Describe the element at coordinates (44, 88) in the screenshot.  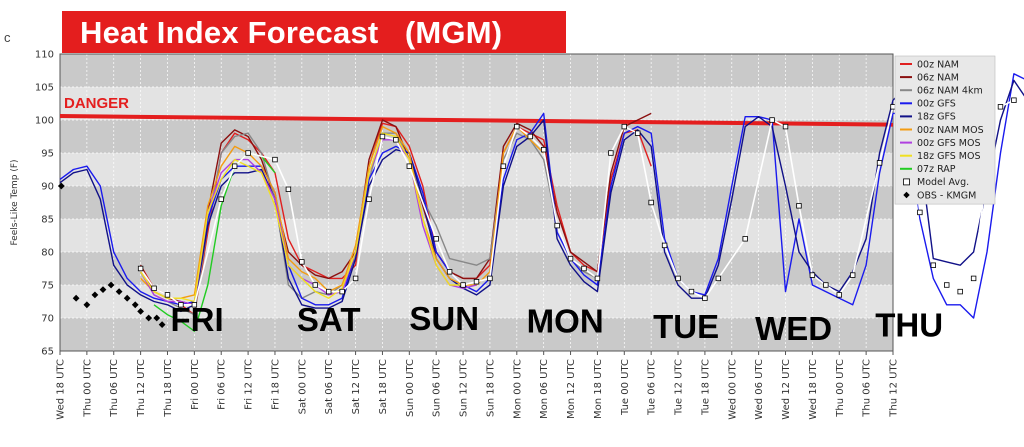
I see `y-tick-label: 105` at that location.